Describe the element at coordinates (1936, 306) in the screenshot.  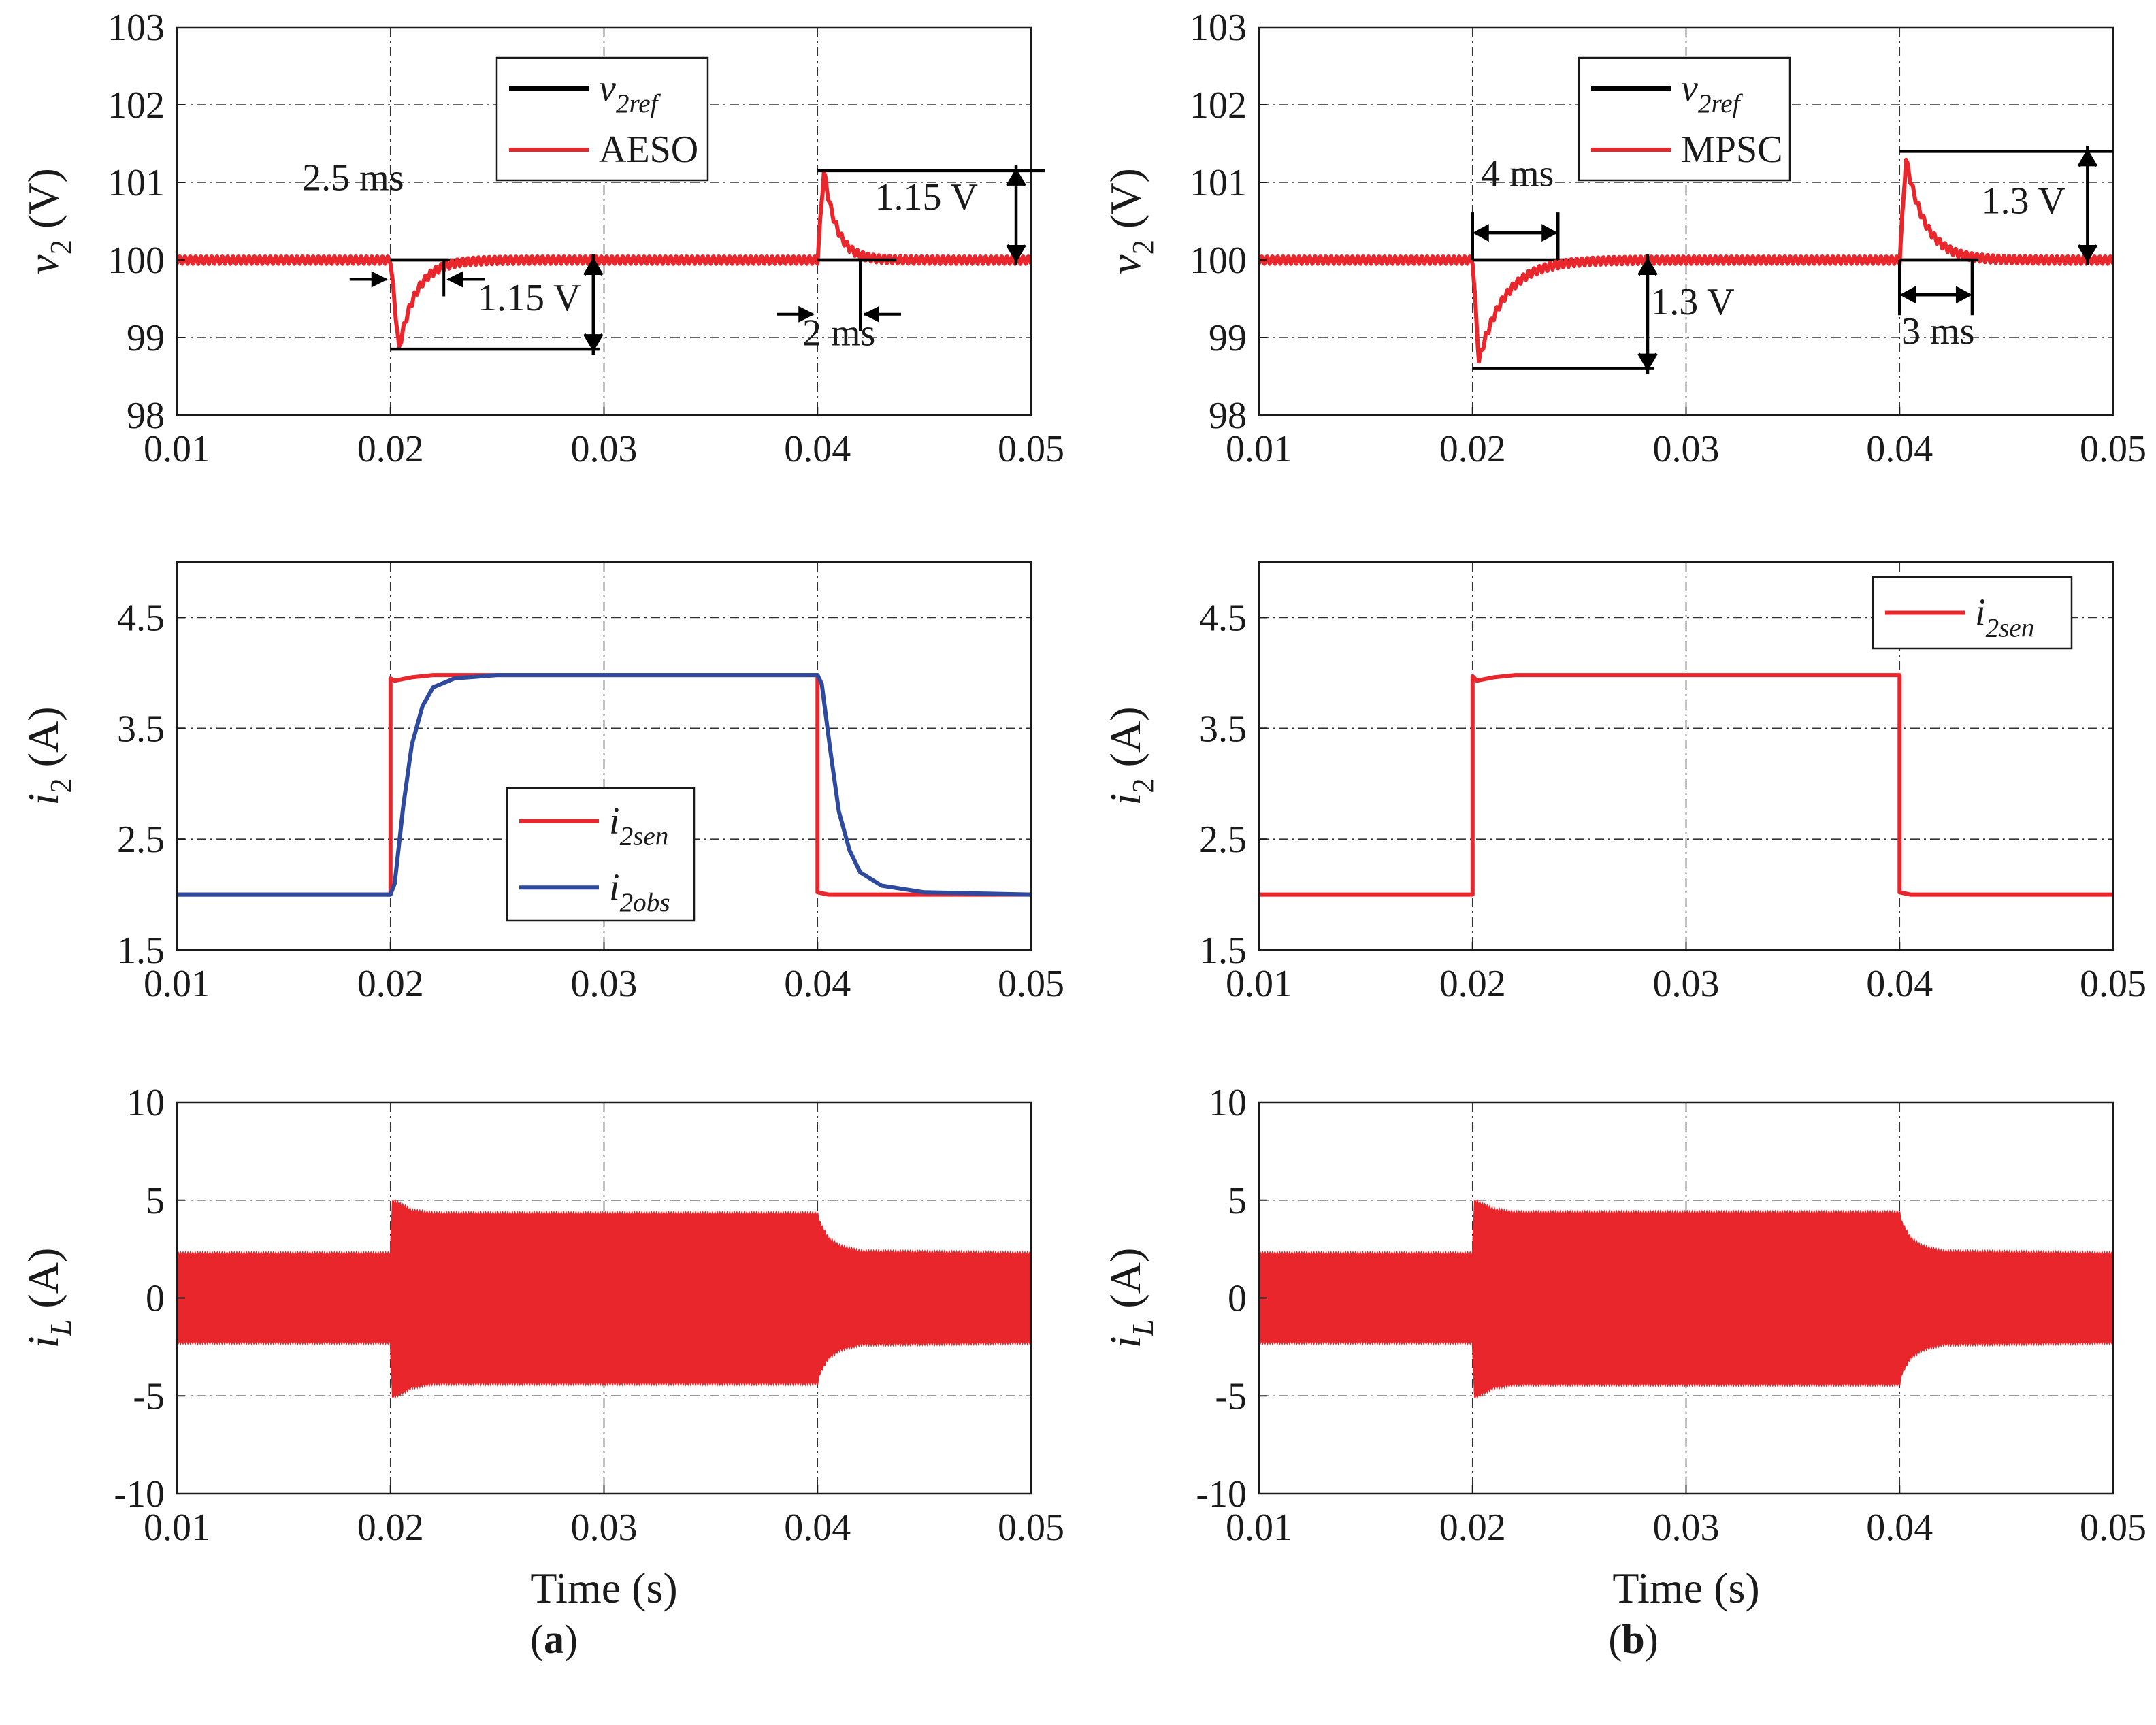
I see `annotation: 3 ms` at that location.